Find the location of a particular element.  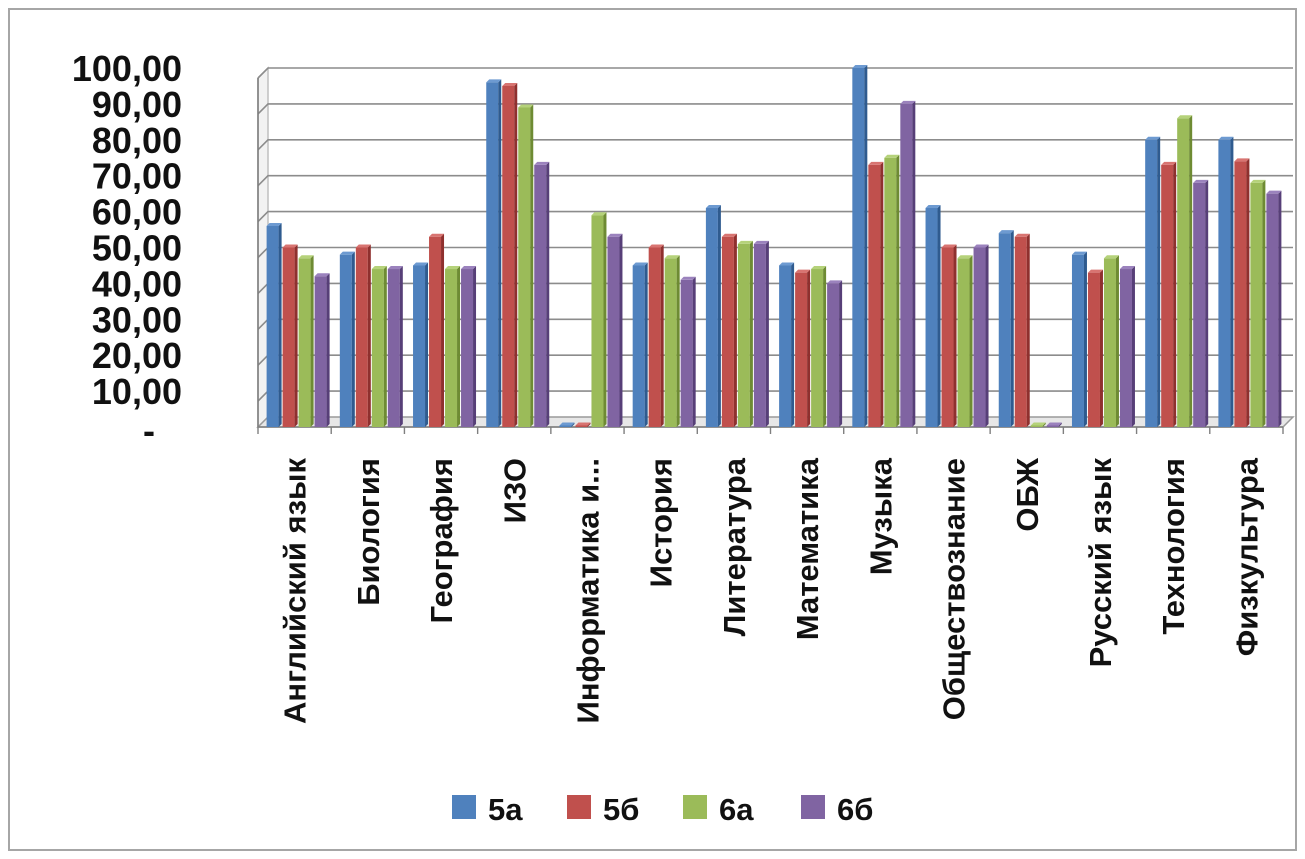

y-tick-label: 100,00 is located at coordinates (127, 68).